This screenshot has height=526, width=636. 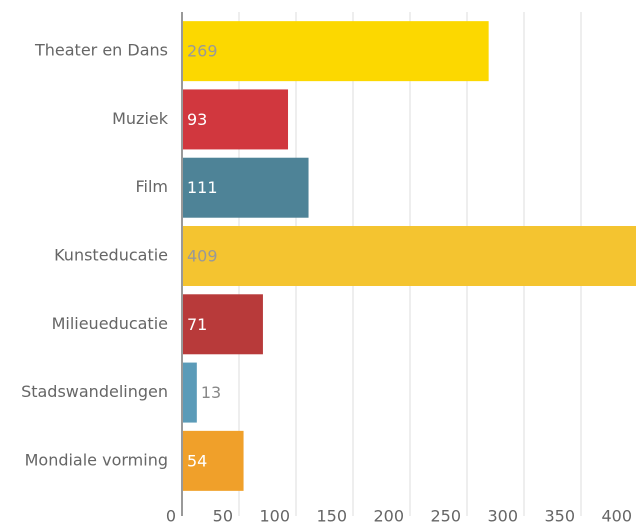 What do you see at coordinates (502, 516) in the screenshot?
I see `x-tick-label: 300` at bounding box center [502, 516].